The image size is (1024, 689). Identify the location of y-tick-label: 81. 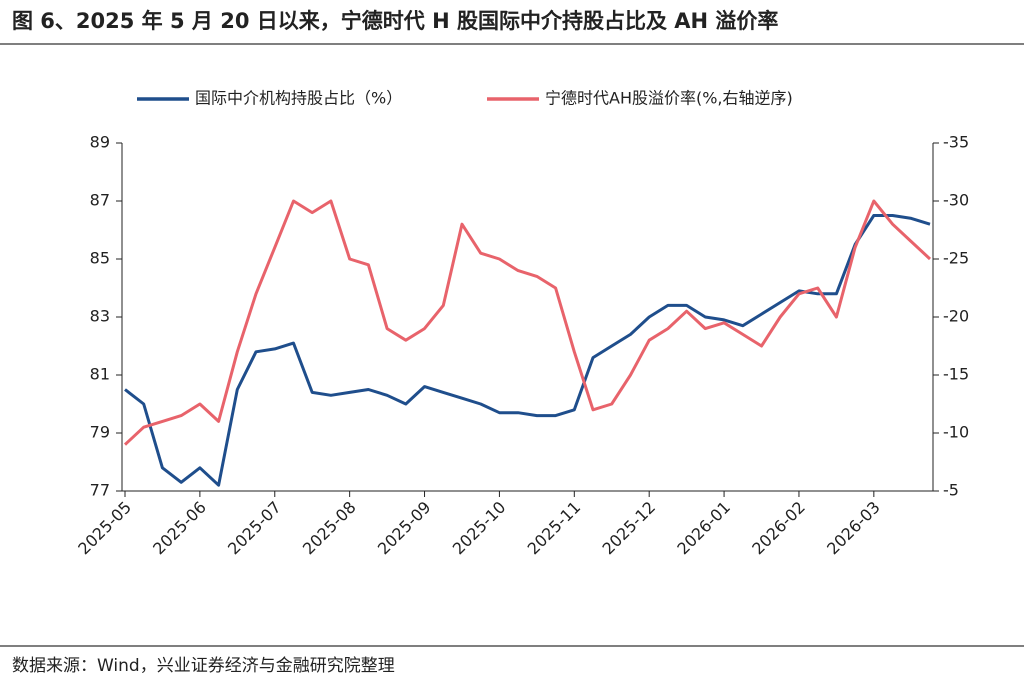
(100, 374).